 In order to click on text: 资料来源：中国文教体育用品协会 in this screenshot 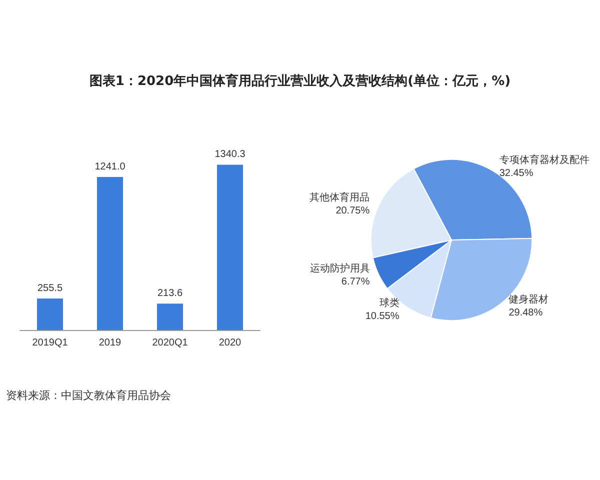, I will do `click(88, 395)`.